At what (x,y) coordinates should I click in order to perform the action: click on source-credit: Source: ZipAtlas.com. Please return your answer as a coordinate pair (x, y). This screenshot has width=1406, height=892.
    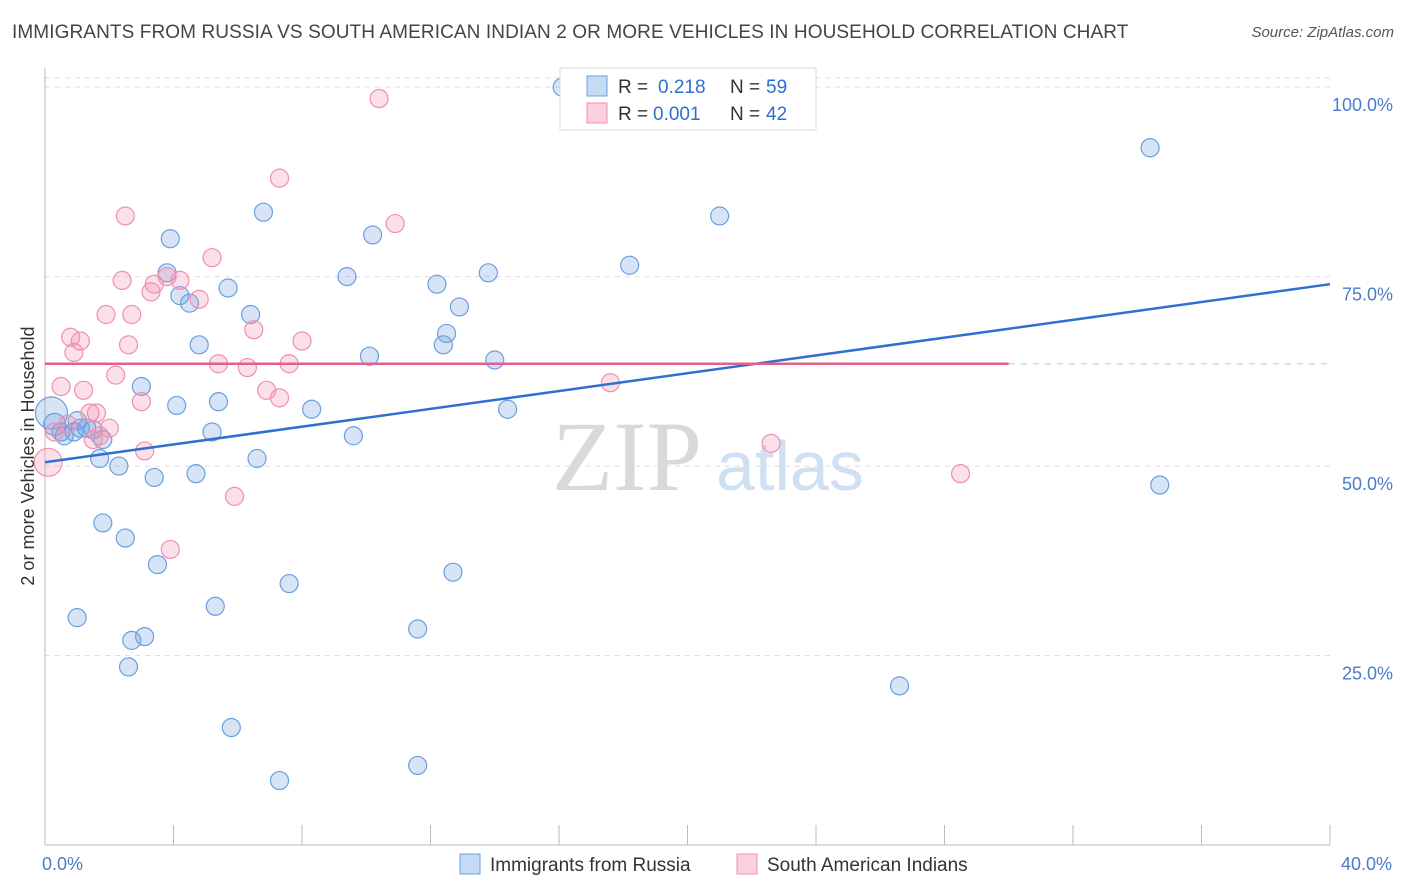
    Looking at the image, I should click on (1322, 32).